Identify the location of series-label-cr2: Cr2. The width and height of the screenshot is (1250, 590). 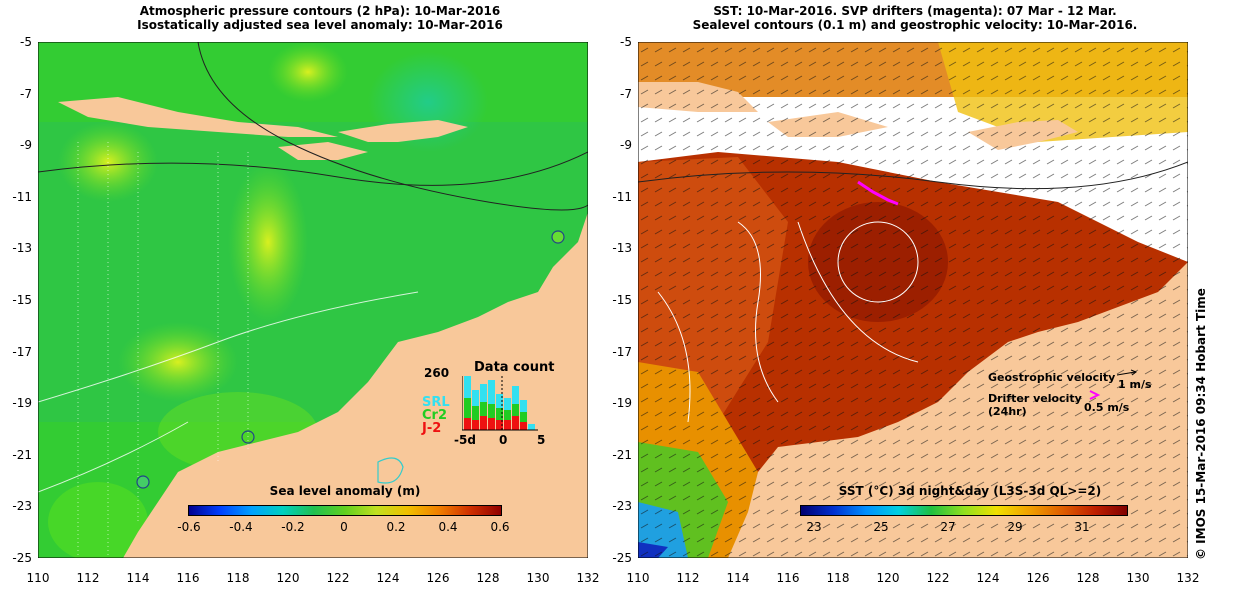
(434, 415).